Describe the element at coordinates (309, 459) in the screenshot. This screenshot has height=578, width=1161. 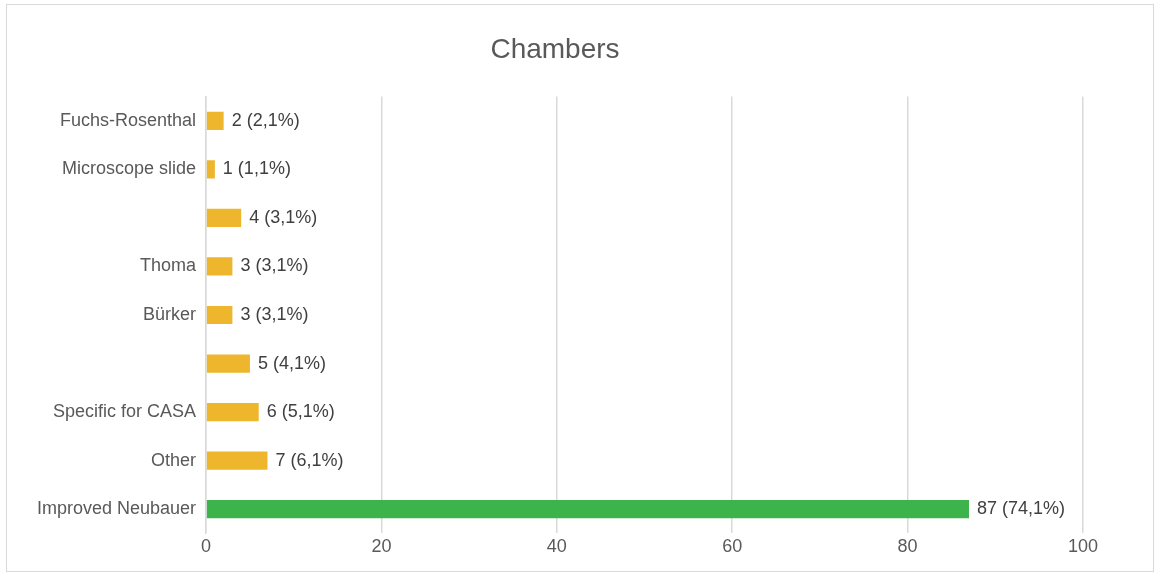
I see `data-label: 7 (6,1%)` at that location.